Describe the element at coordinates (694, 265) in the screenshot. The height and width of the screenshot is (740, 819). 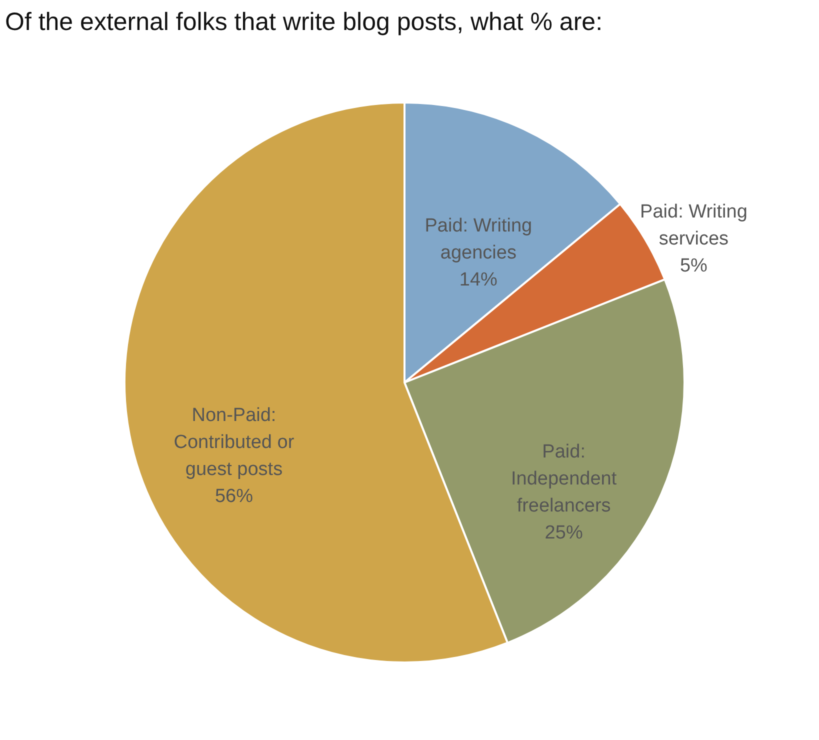
I see `data-label: 5%` at that location.